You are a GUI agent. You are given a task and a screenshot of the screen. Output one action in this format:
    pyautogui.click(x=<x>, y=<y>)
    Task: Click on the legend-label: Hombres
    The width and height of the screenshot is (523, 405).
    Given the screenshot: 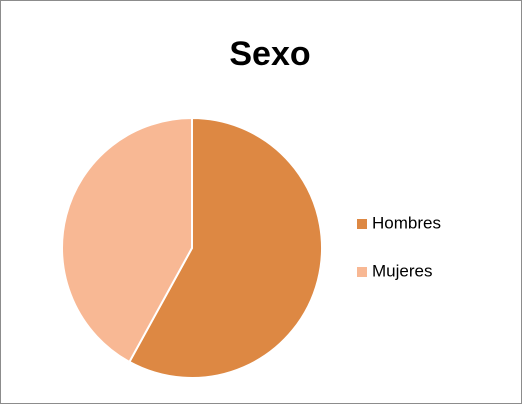 What is the action you would take?
    pyautogui.click(x=406, y=222)
    